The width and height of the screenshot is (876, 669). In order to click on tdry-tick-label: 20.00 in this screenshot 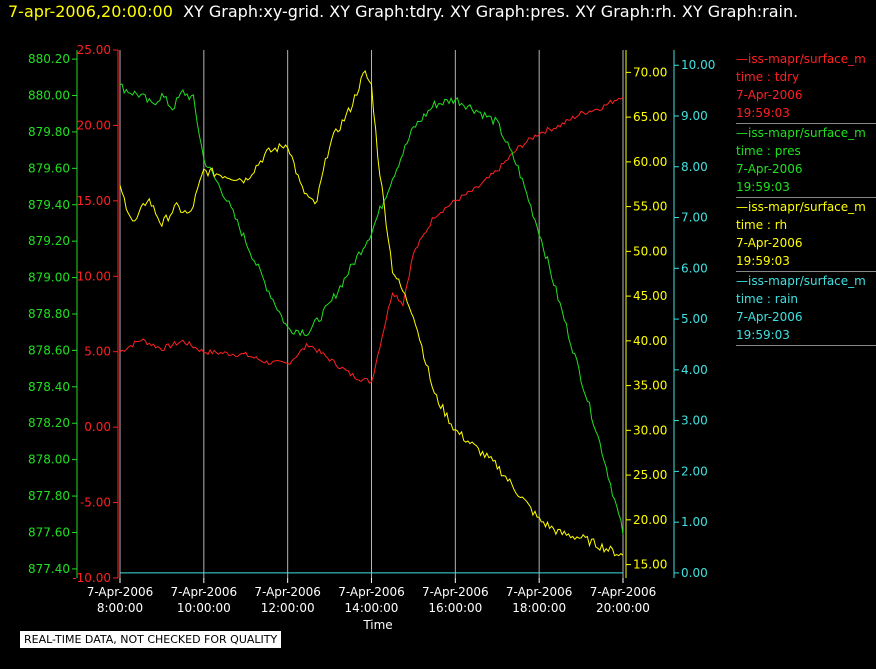, I will do `click(94, 125)`.